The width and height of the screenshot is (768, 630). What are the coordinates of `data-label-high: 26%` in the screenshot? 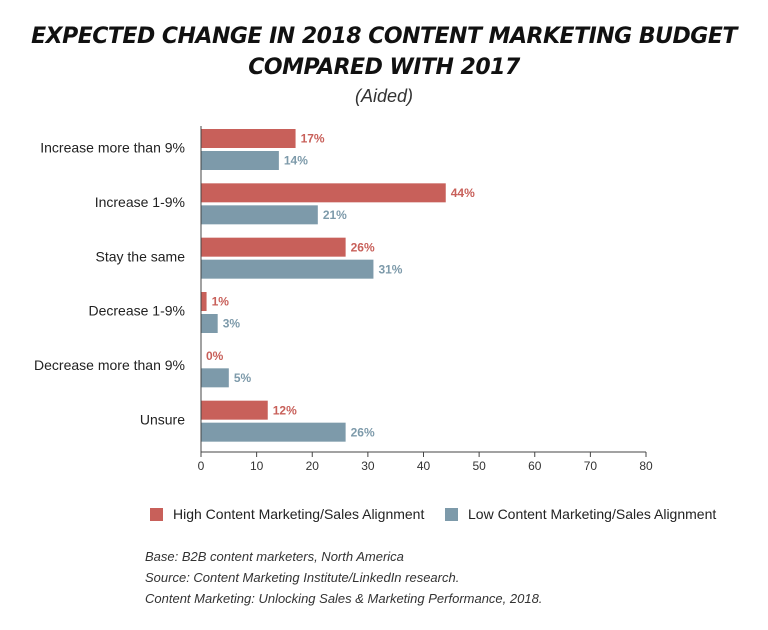 It's located at (363, 247).